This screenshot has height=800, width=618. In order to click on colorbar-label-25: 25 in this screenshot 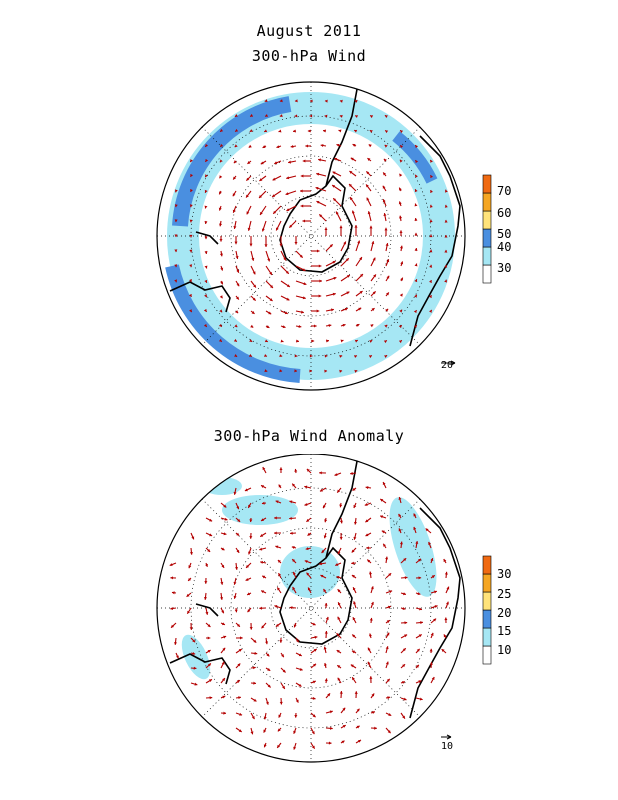, I will do `click(504, 594)`.